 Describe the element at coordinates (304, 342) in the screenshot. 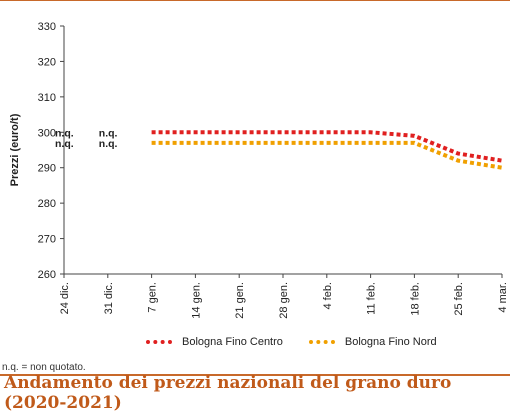

I see `chart-legend: Bologna Fino Centro Bologna Fino Nord` at that location.